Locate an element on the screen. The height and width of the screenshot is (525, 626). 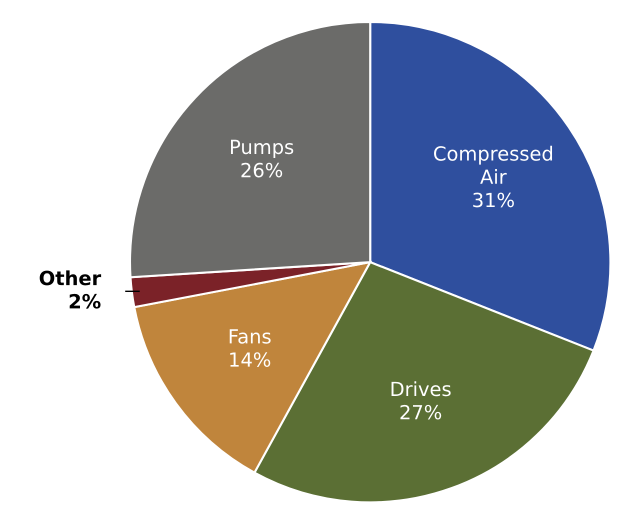
data-label: 14% is located at coordinates (250, 359).